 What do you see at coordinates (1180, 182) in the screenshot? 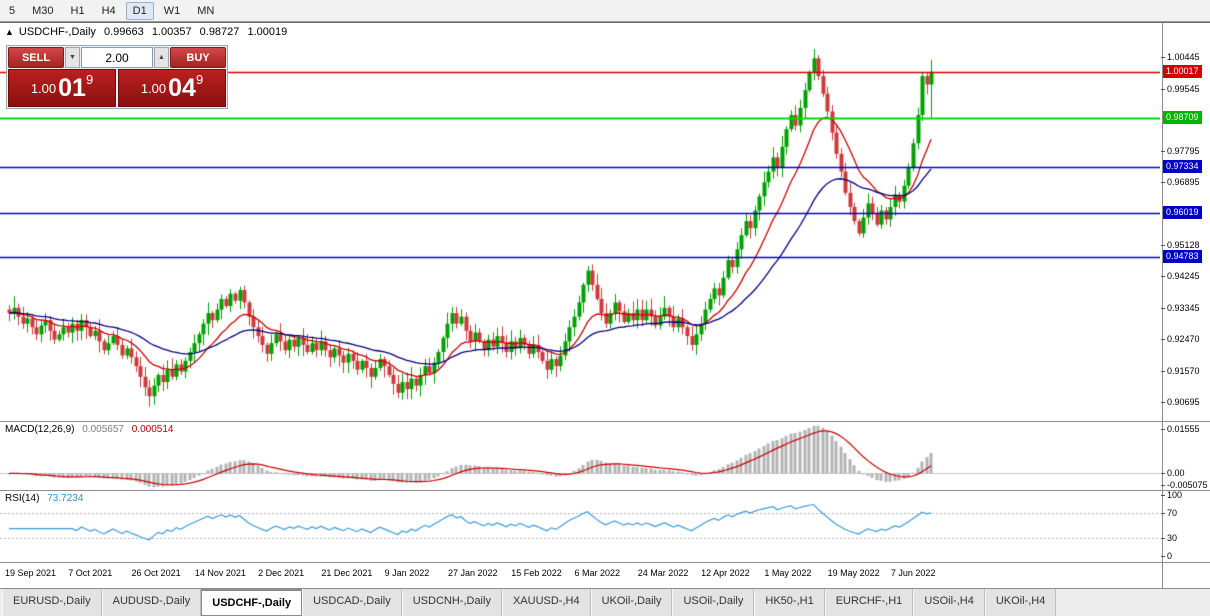
I see `price-axis-label: 0.96895` at bounding box center [1180, 182].